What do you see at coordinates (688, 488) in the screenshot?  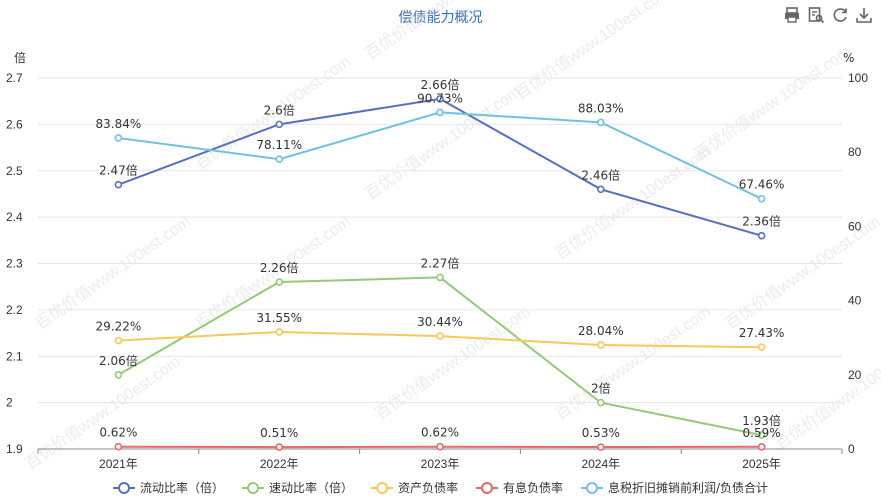 I see `legend-label: 息税折旧摊销前利润/负债合计` at bounding box center [688, 488].